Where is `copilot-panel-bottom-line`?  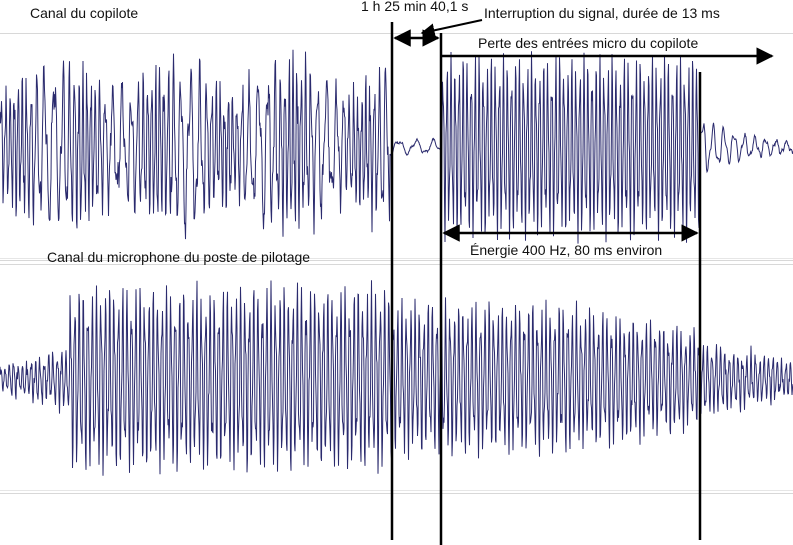
copilot-panel-bottom-line is located at coordinates (396, 258).